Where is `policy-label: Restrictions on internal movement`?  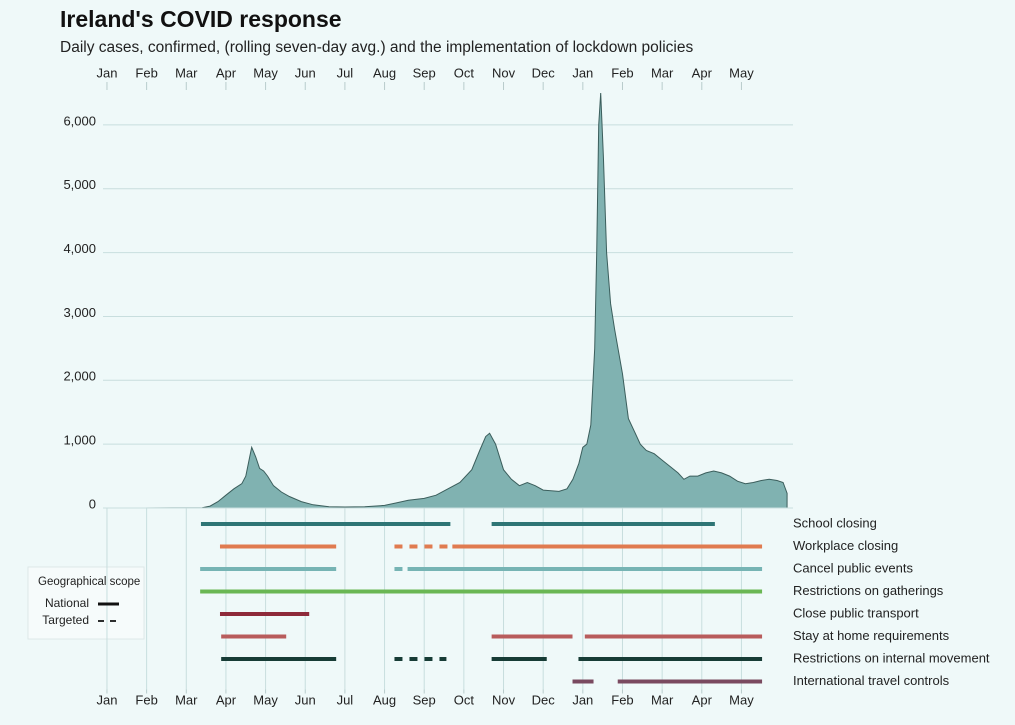 policy-label: Restrictions on internal movement is located at coordinates (891, 657).